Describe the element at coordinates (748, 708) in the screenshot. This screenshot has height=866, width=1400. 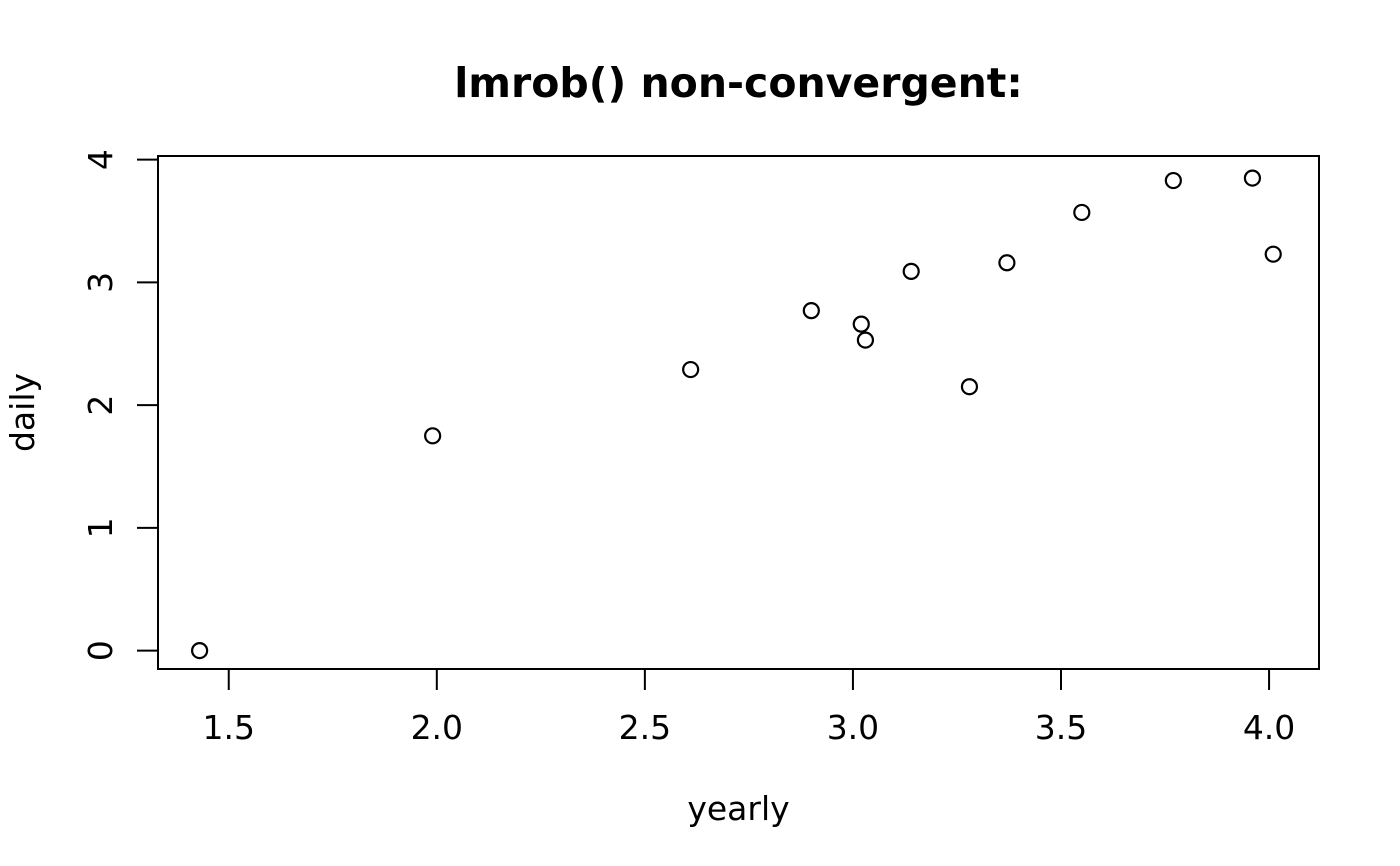
I see `x-axis: 1.5 2.0 2.5 3.0 3.5 4.0` at that location.